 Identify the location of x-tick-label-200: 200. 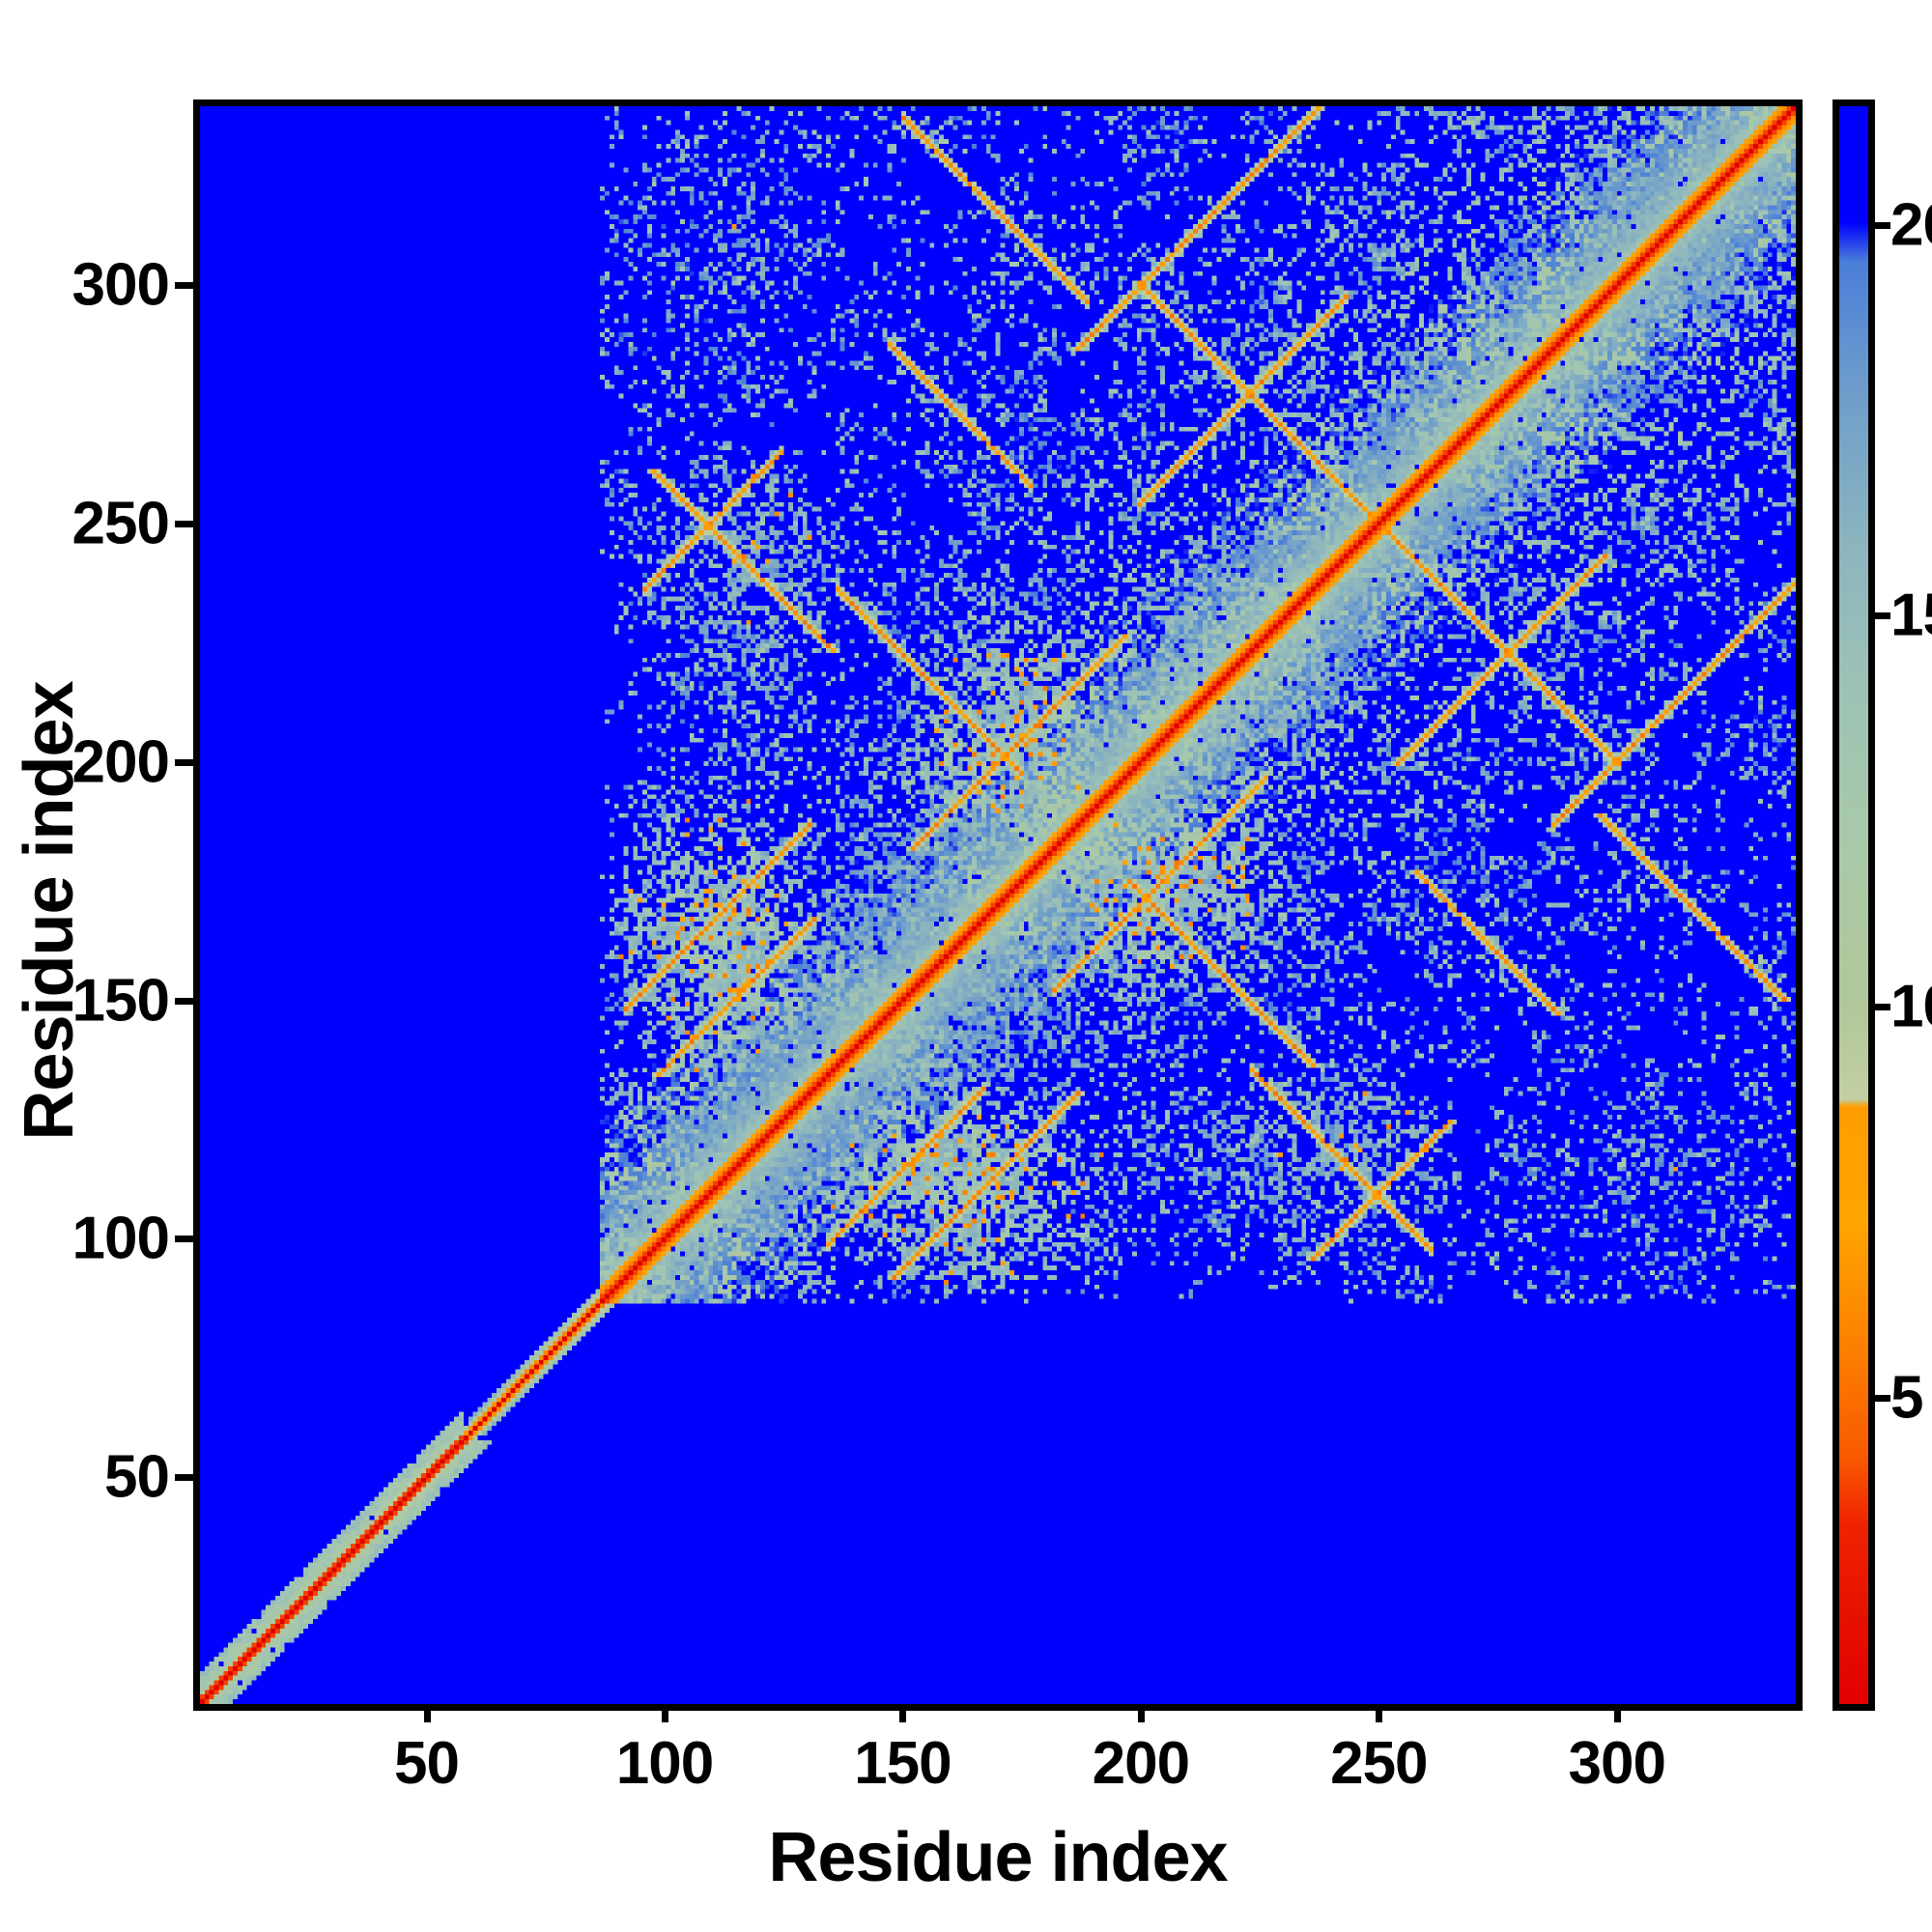
(1141, 1763).